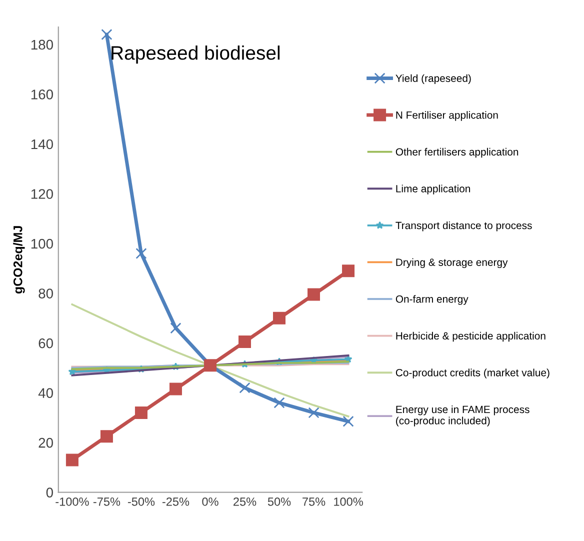 This screenshot has height=541, width=584. What do you see at coordinates (42, 243) in the screenshot?
I see `y-tick-label: 100` at bounding box center [42, 243].